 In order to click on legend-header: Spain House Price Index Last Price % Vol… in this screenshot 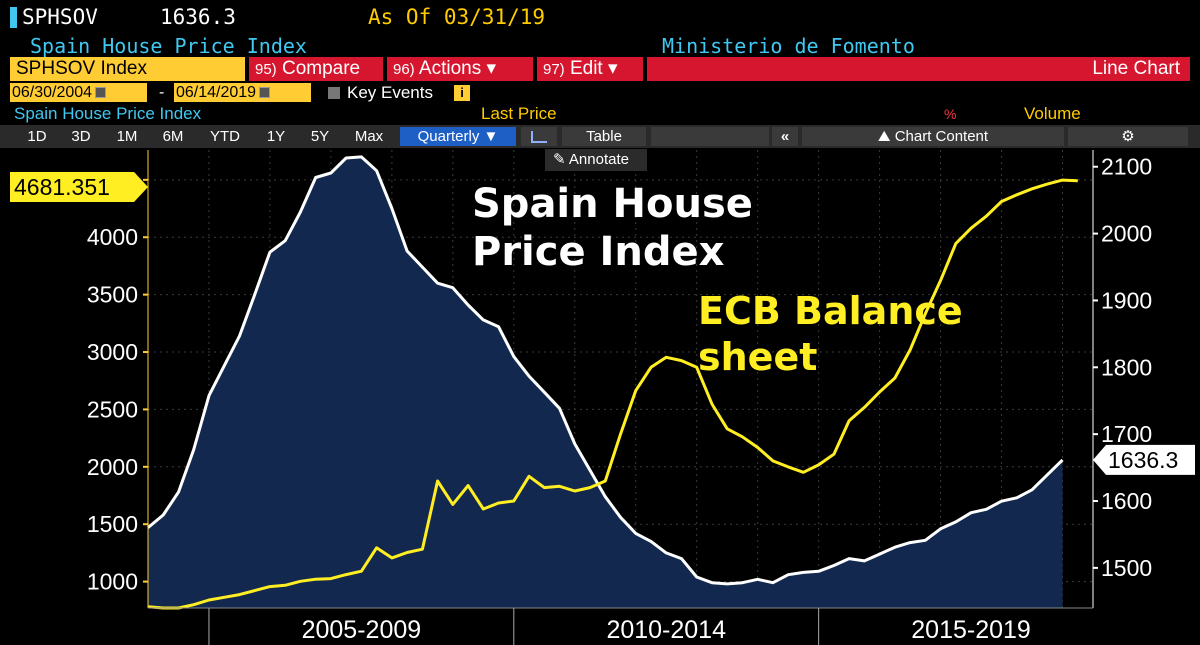, I will do `click(600, 114)`.